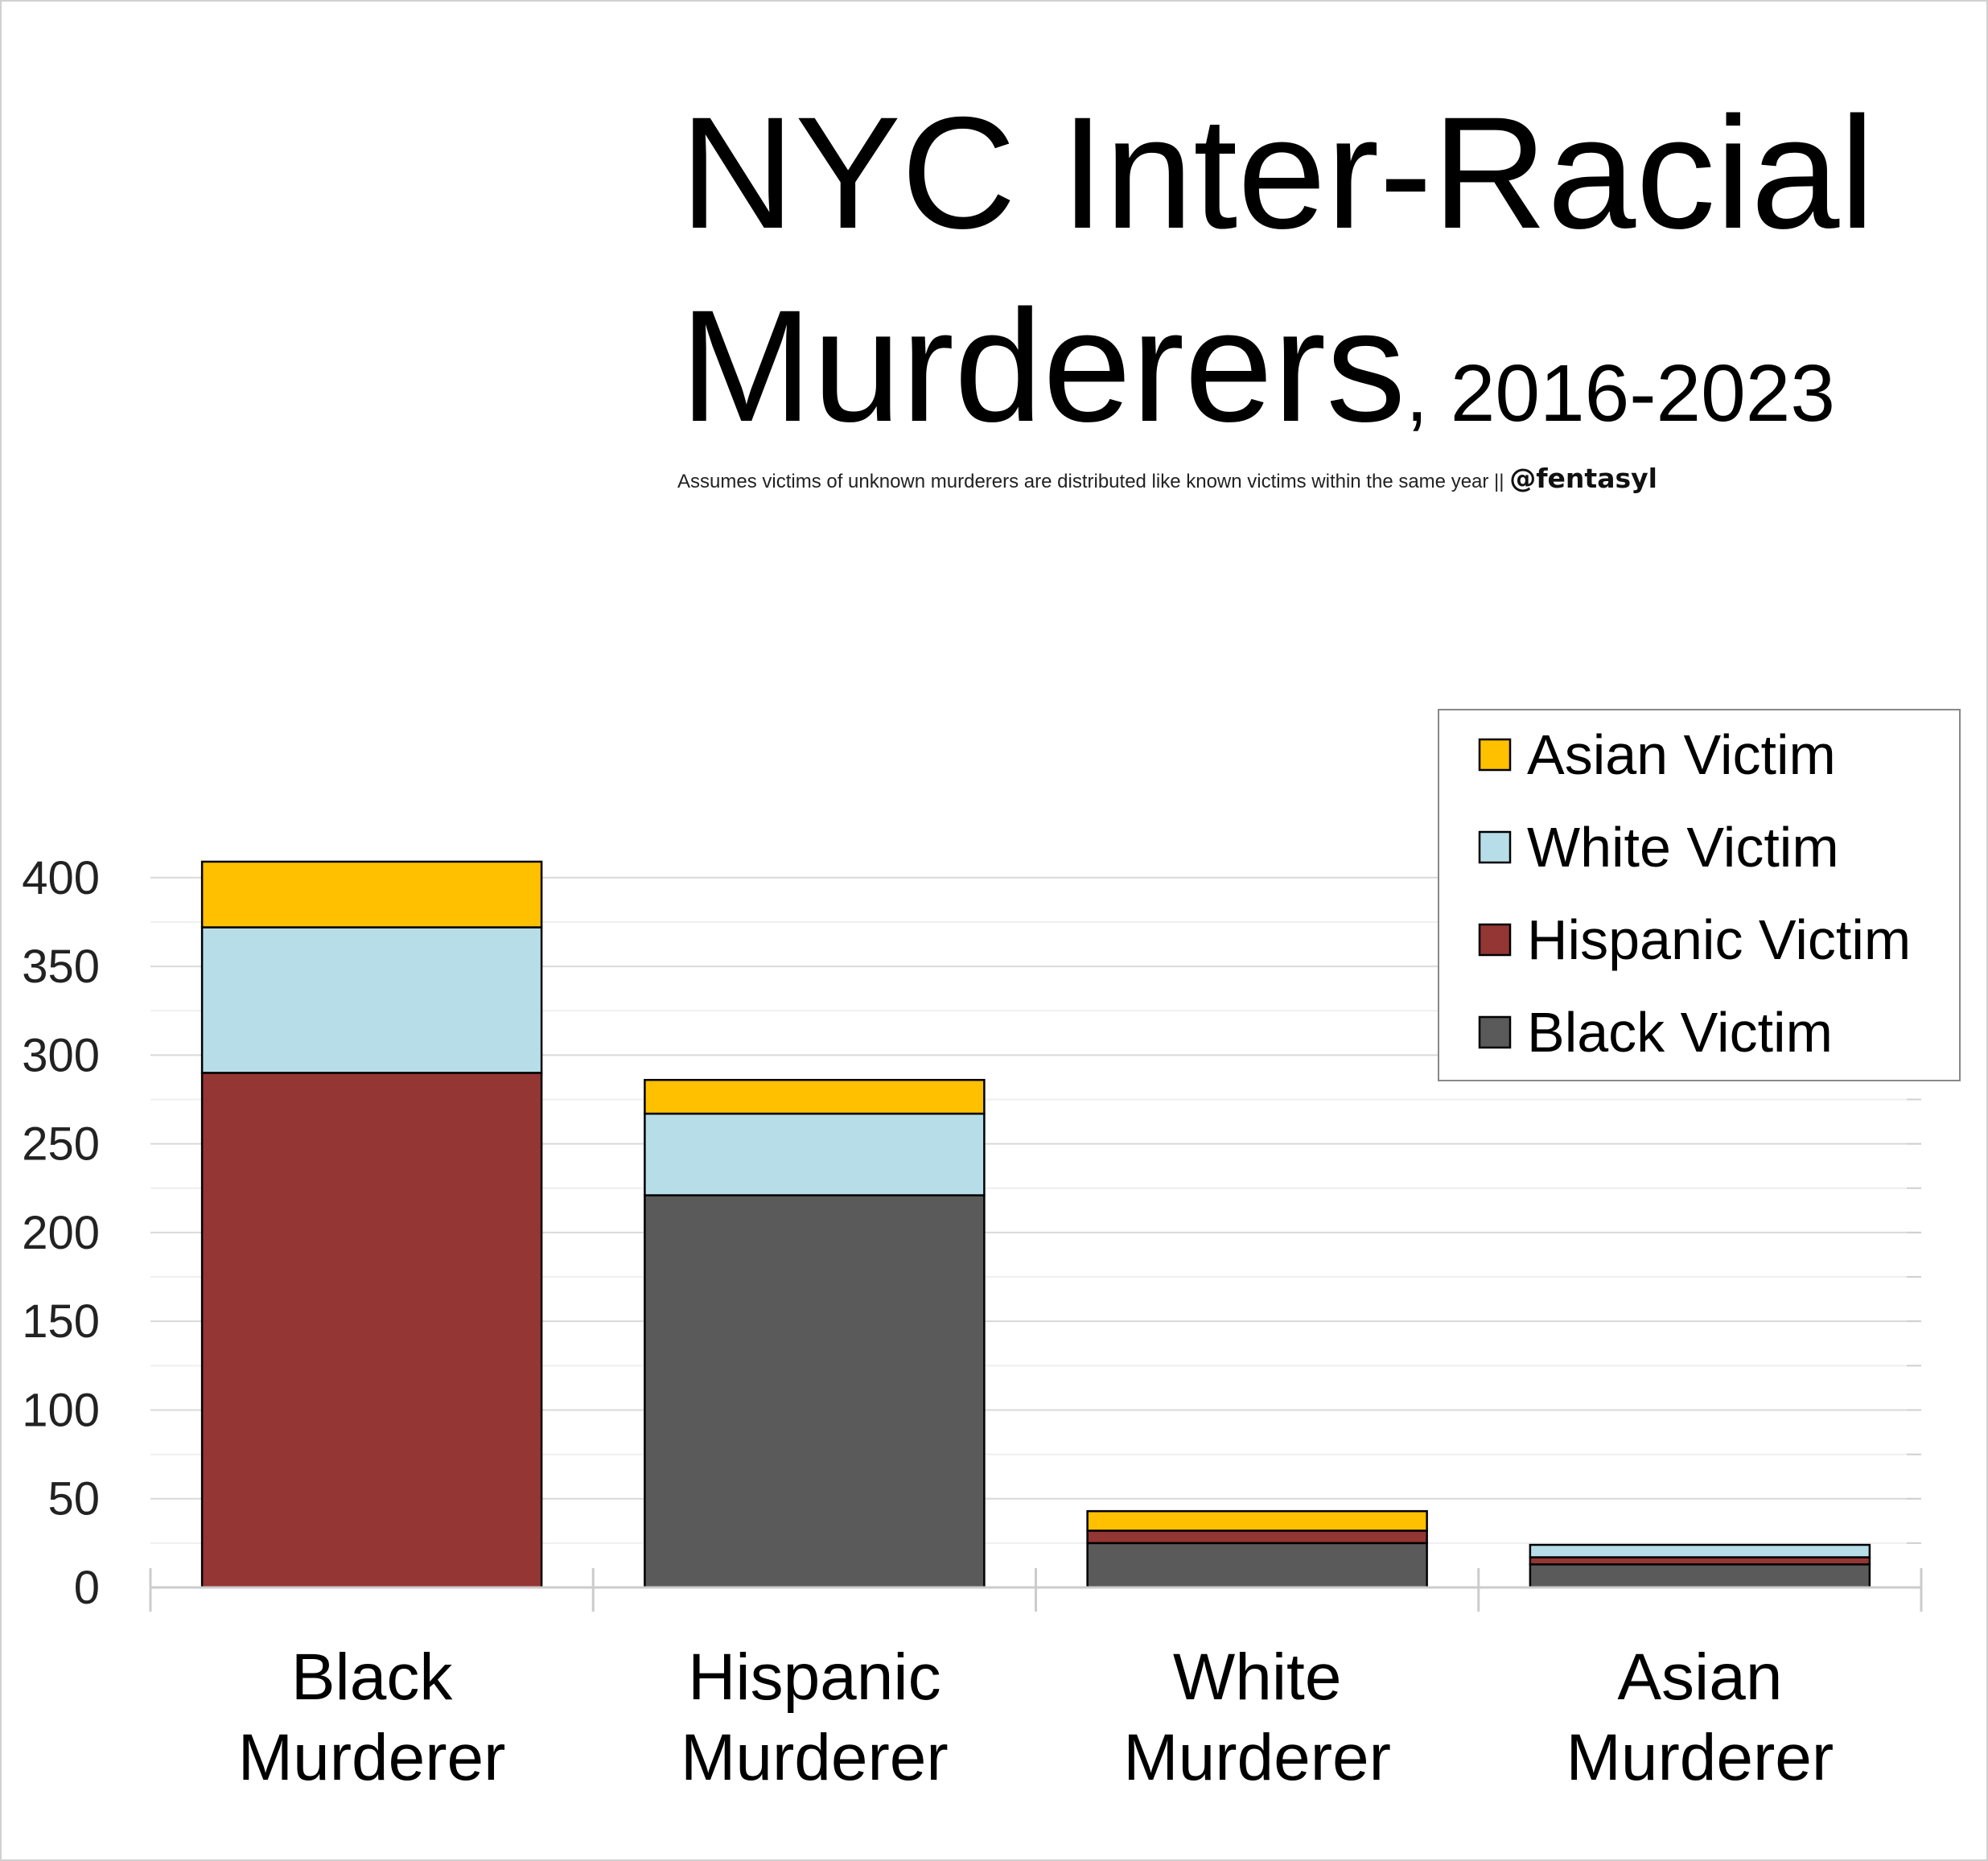 The width and height of the screenshot is (1988, 1861). I want to click on y-tick-label: 50, so click(73, 1499).